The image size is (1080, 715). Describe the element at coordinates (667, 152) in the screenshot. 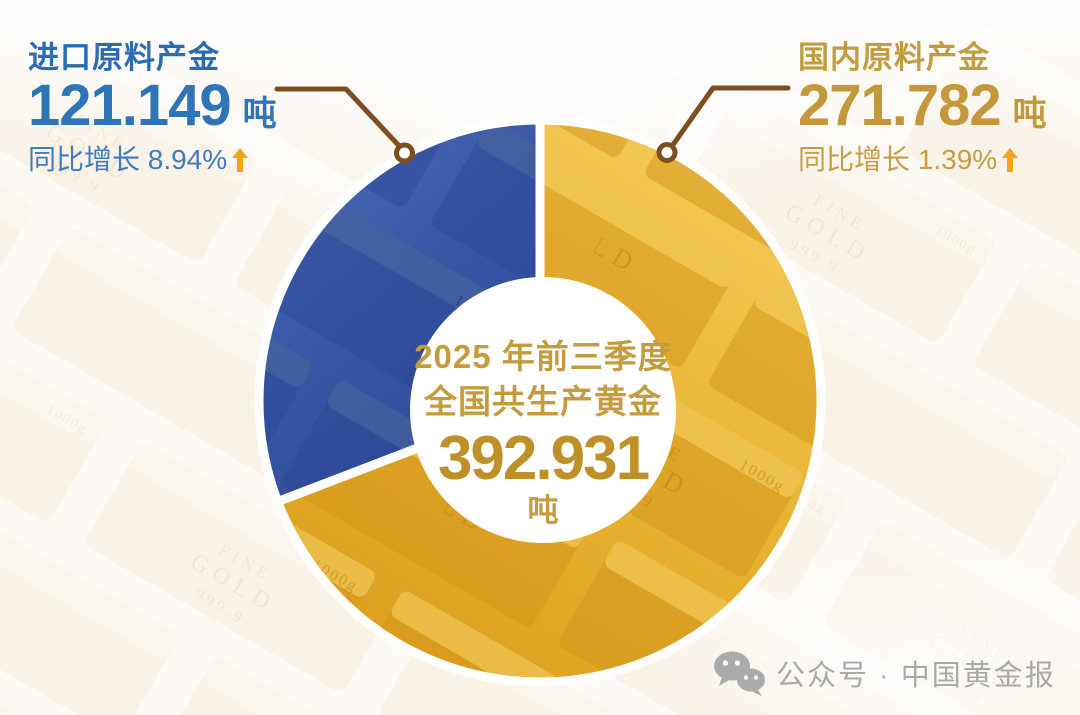

I see `right-callout-marker` at that location.